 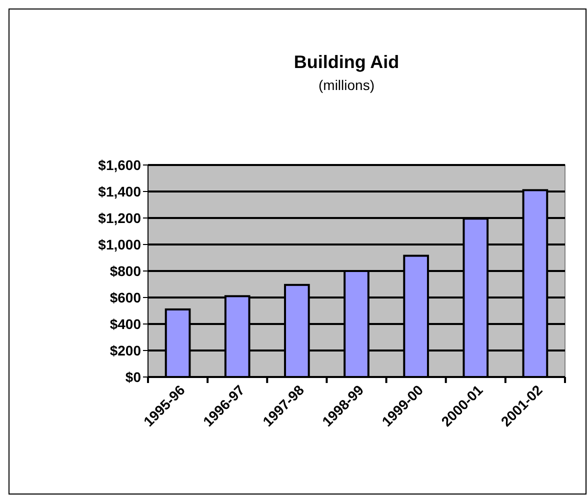 I want to click on y-tick-label: $600, so click(x=126, y=297).